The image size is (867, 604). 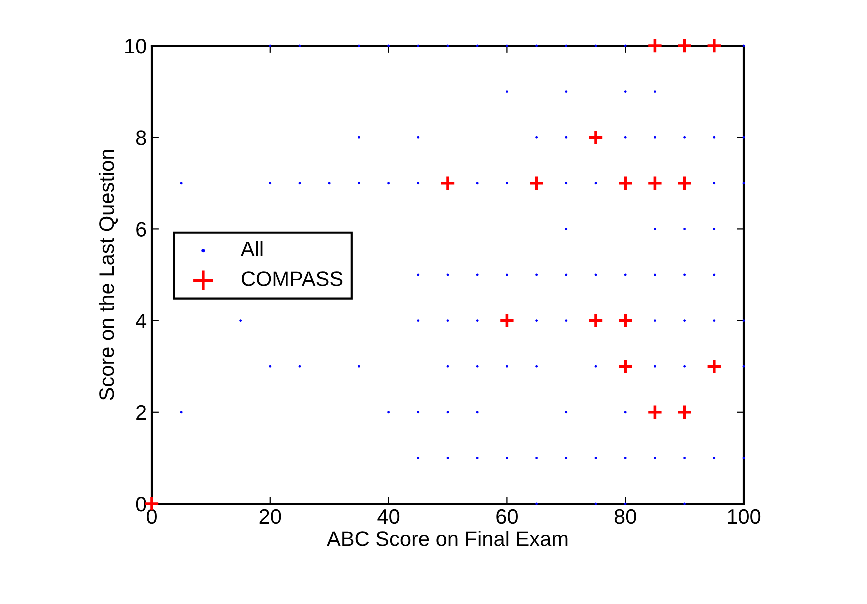 I want to click on x-tick-label: 60, so click(x=507, y=516).